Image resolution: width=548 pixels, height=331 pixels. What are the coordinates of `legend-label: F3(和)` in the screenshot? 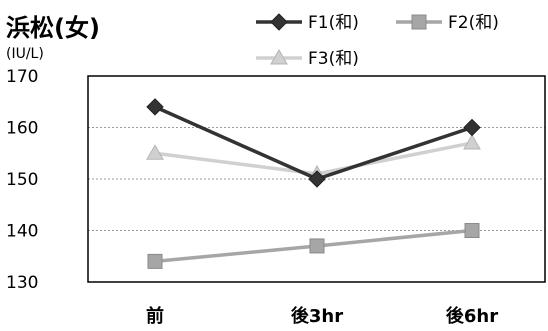 It's located at (333, 59).